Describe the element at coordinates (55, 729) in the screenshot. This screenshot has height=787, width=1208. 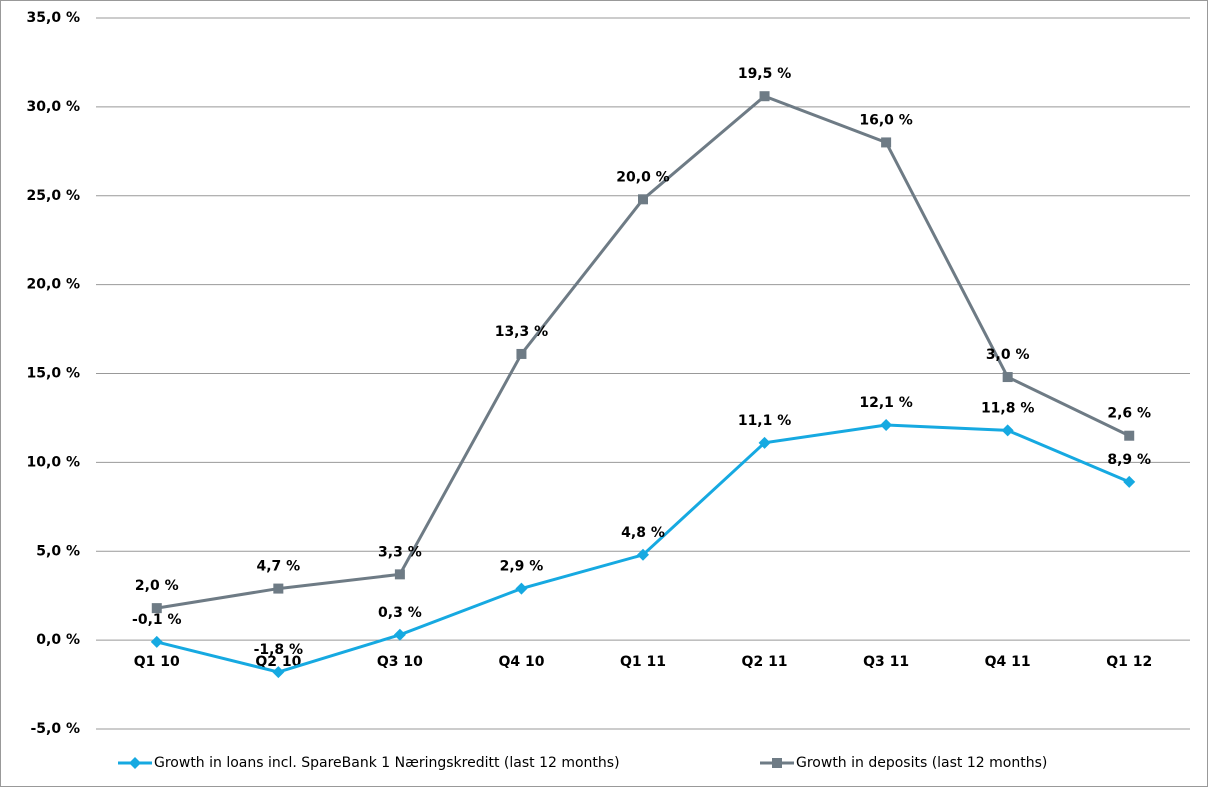
I see `y-tick-label: -5,0 %` at that location.